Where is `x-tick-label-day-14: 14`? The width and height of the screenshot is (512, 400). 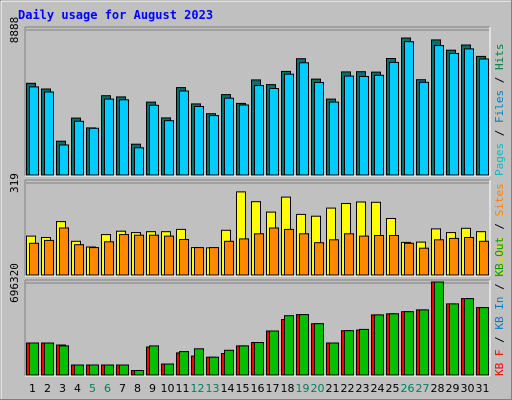 x-tick-label-day-14: 14 is located at coordinates (228, 388).